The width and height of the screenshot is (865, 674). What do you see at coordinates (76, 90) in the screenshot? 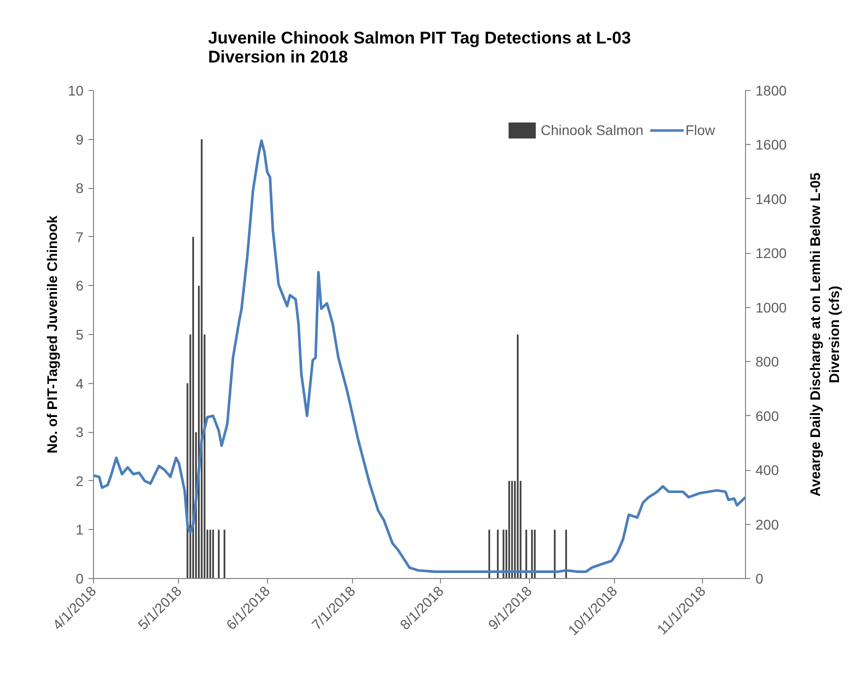
I see `y-tick-label: 10` at bounding box center [76, 90].